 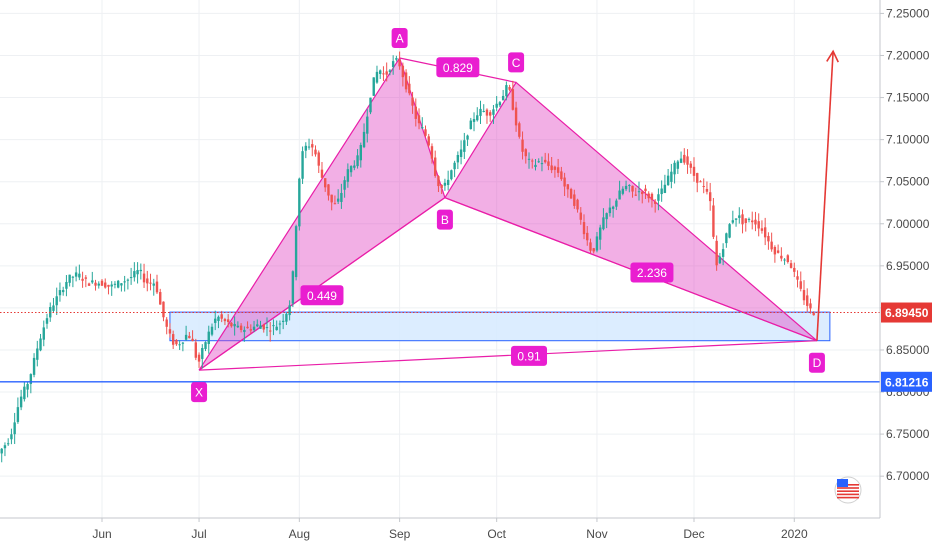 I want to click on us-flag-stripe, so click(x=848, y=491).